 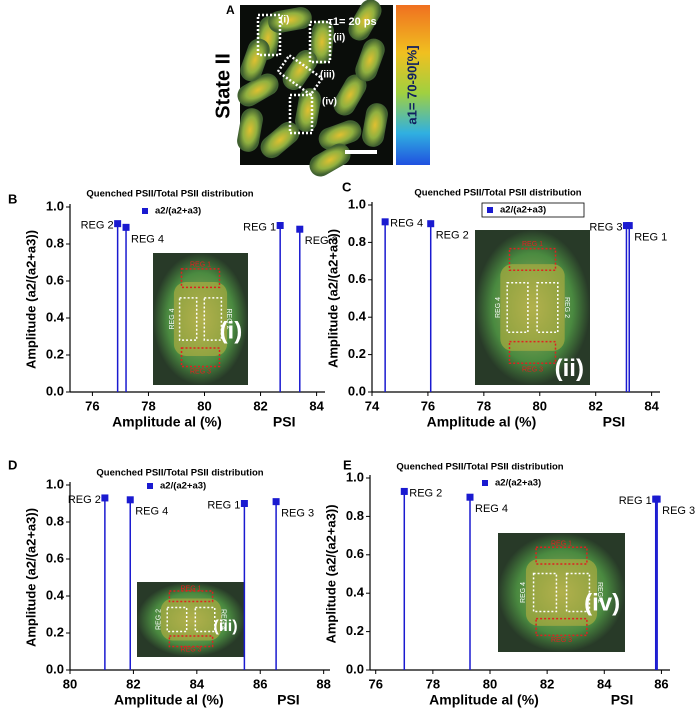 What do you see at coordinates (355, 476) in the screenshot?
I see `y-tick-label: 1.0` at bounding box center [355, 476].